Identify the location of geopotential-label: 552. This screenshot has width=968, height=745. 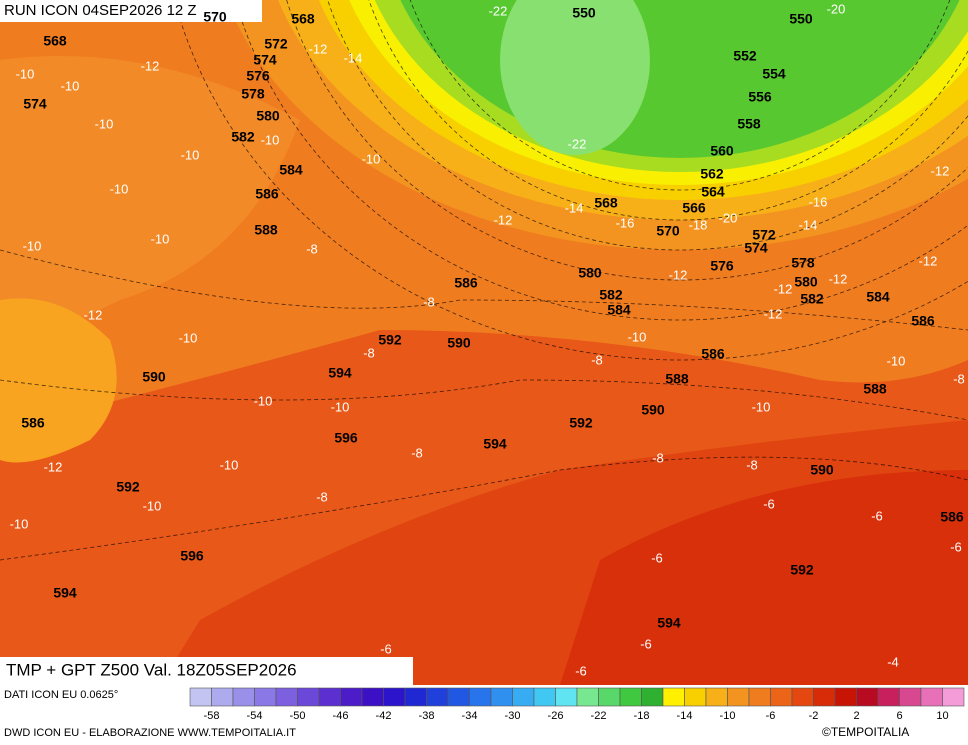
(745, 56).